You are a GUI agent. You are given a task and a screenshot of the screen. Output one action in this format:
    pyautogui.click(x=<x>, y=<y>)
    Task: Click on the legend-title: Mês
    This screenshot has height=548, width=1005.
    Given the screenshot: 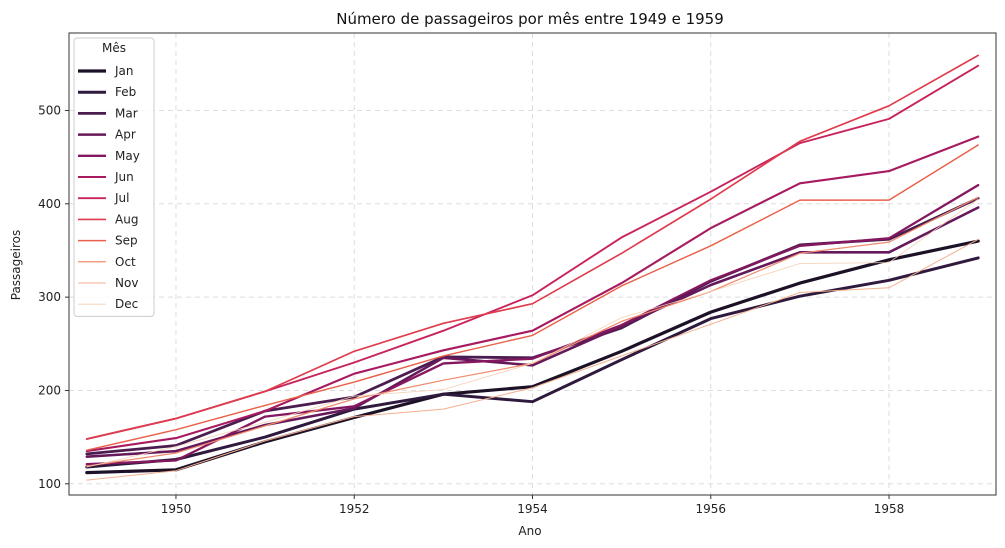 What is the action you would take?
    pyautogui.click(x=114, y=48)
    